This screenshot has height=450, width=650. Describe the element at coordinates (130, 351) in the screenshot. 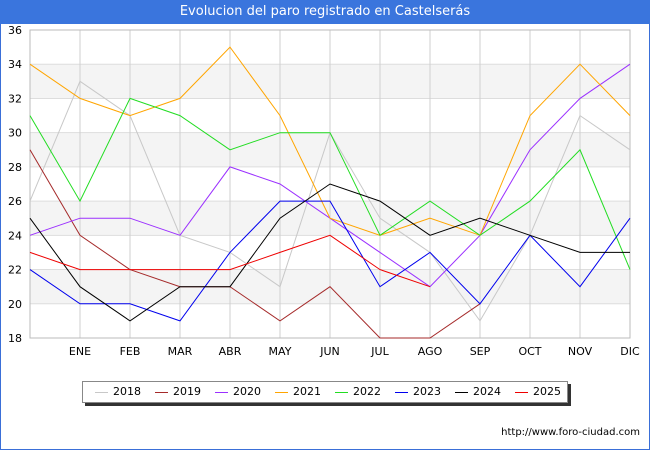

I see `x-tick-label: FEB` at that location.